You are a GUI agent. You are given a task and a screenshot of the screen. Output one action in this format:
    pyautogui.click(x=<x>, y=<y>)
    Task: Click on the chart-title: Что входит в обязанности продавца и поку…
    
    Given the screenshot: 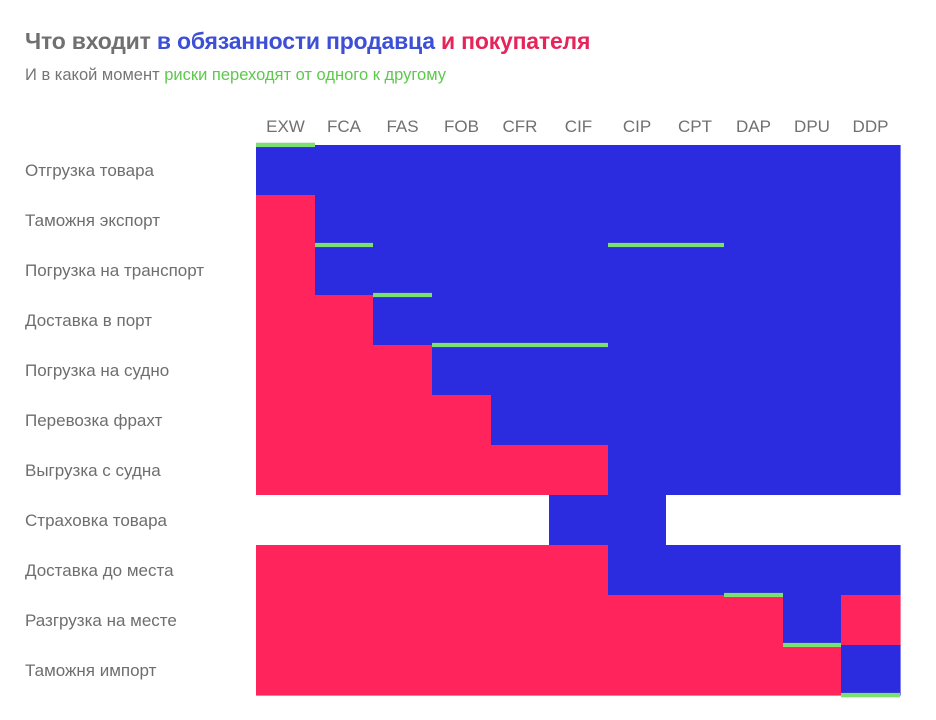 What is the action you would take?
    pyautogui.click(x=307, y=41)
    